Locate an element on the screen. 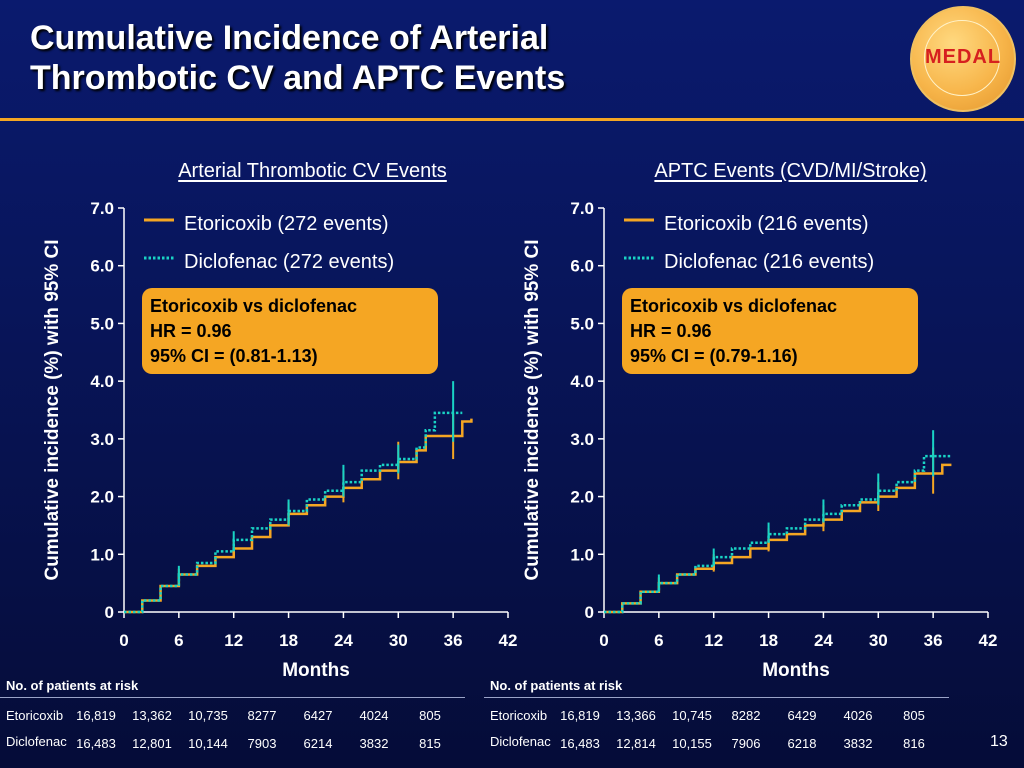 This screenshot has height=768, width=1024. risk-cell: 10,745 is located at coordinates (692, 715).